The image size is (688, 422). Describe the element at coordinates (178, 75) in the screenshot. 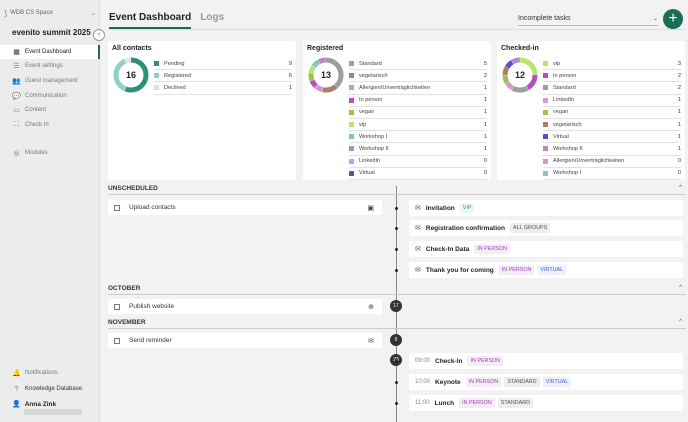

I see `legend-label: Registered` at that location.